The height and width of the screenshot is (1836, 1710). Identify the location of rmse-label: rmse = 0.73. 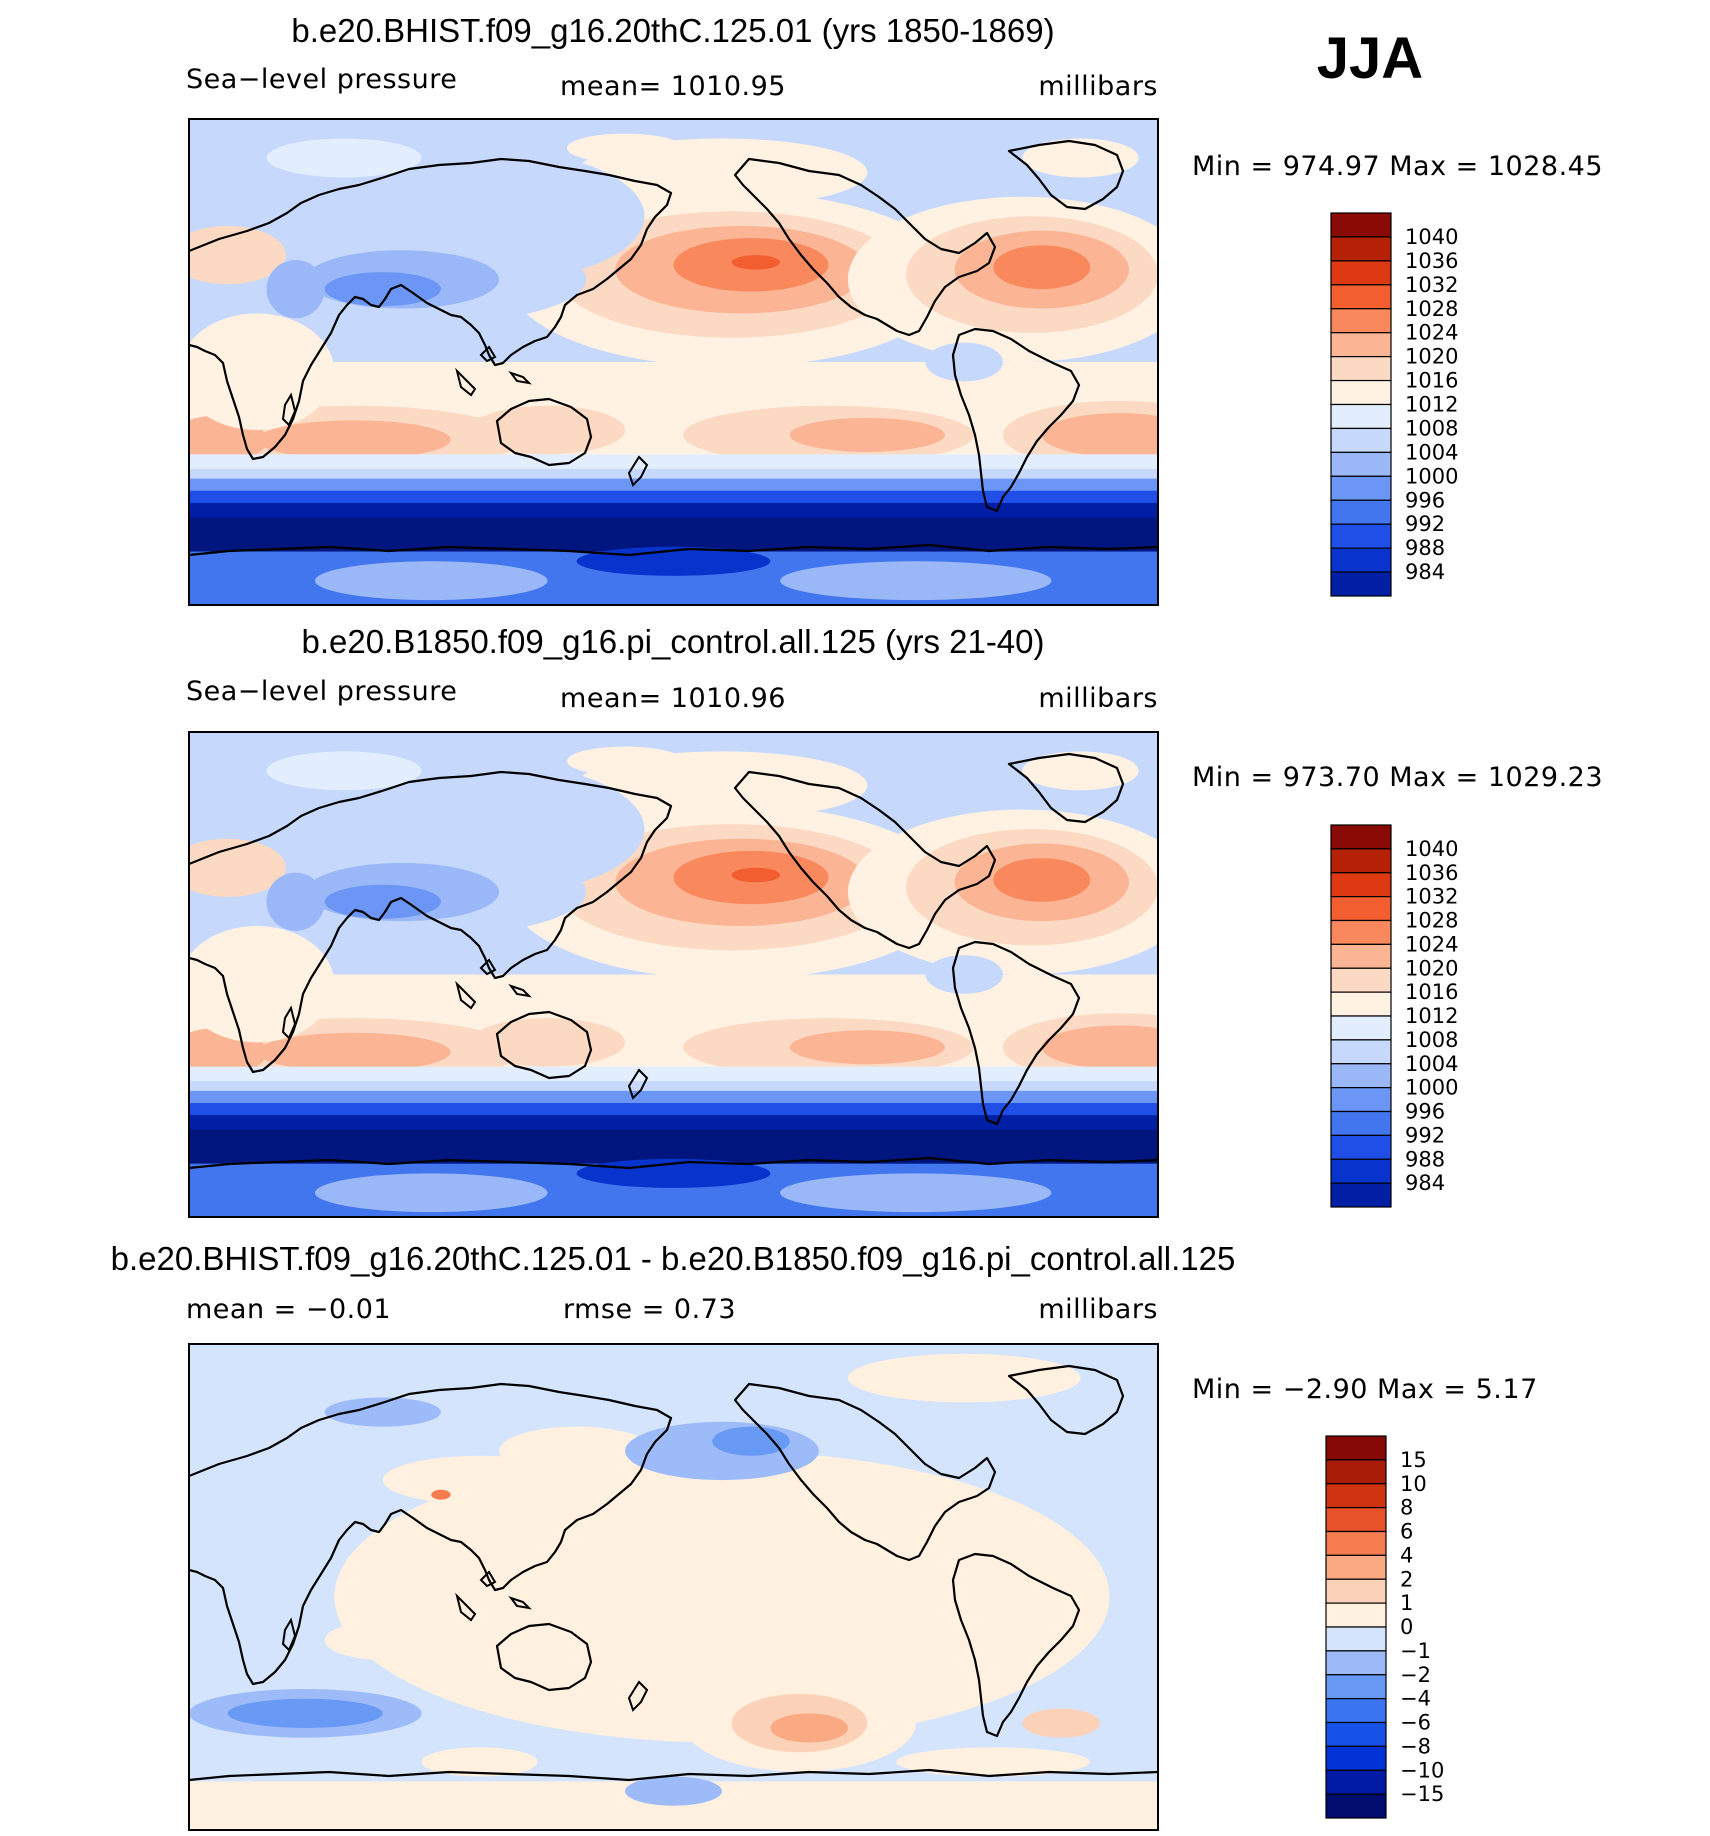
(649, 1309).